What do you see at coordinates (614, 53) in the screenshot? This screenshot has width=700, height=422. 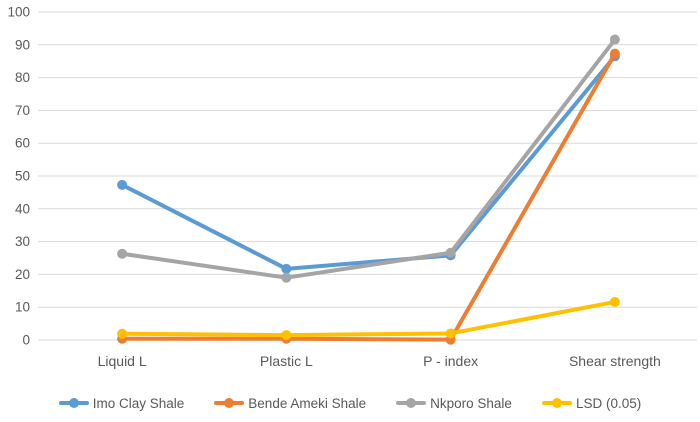 I see `data-point-bende-ameki-shale` at bounding box center [614, 53].